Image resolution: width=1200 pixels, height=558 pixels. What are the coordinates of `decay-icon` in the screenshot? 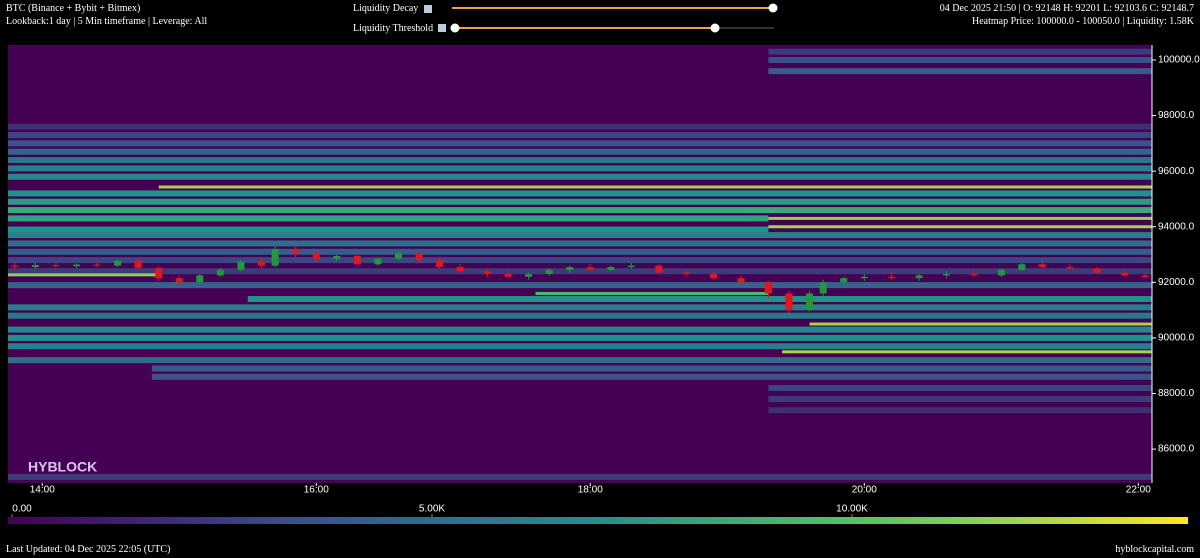 It's located at (428, 9).